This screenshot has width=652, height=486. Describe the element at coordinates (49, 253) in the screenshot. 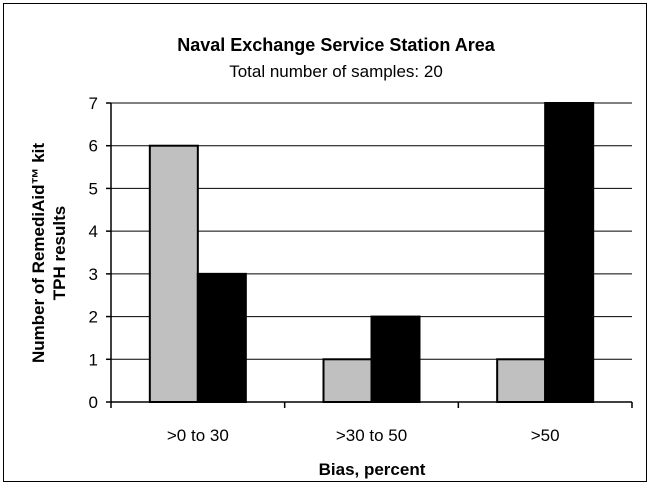

I see `y-axis-label: Number of RemediAid™ kit TPH results` at that location.